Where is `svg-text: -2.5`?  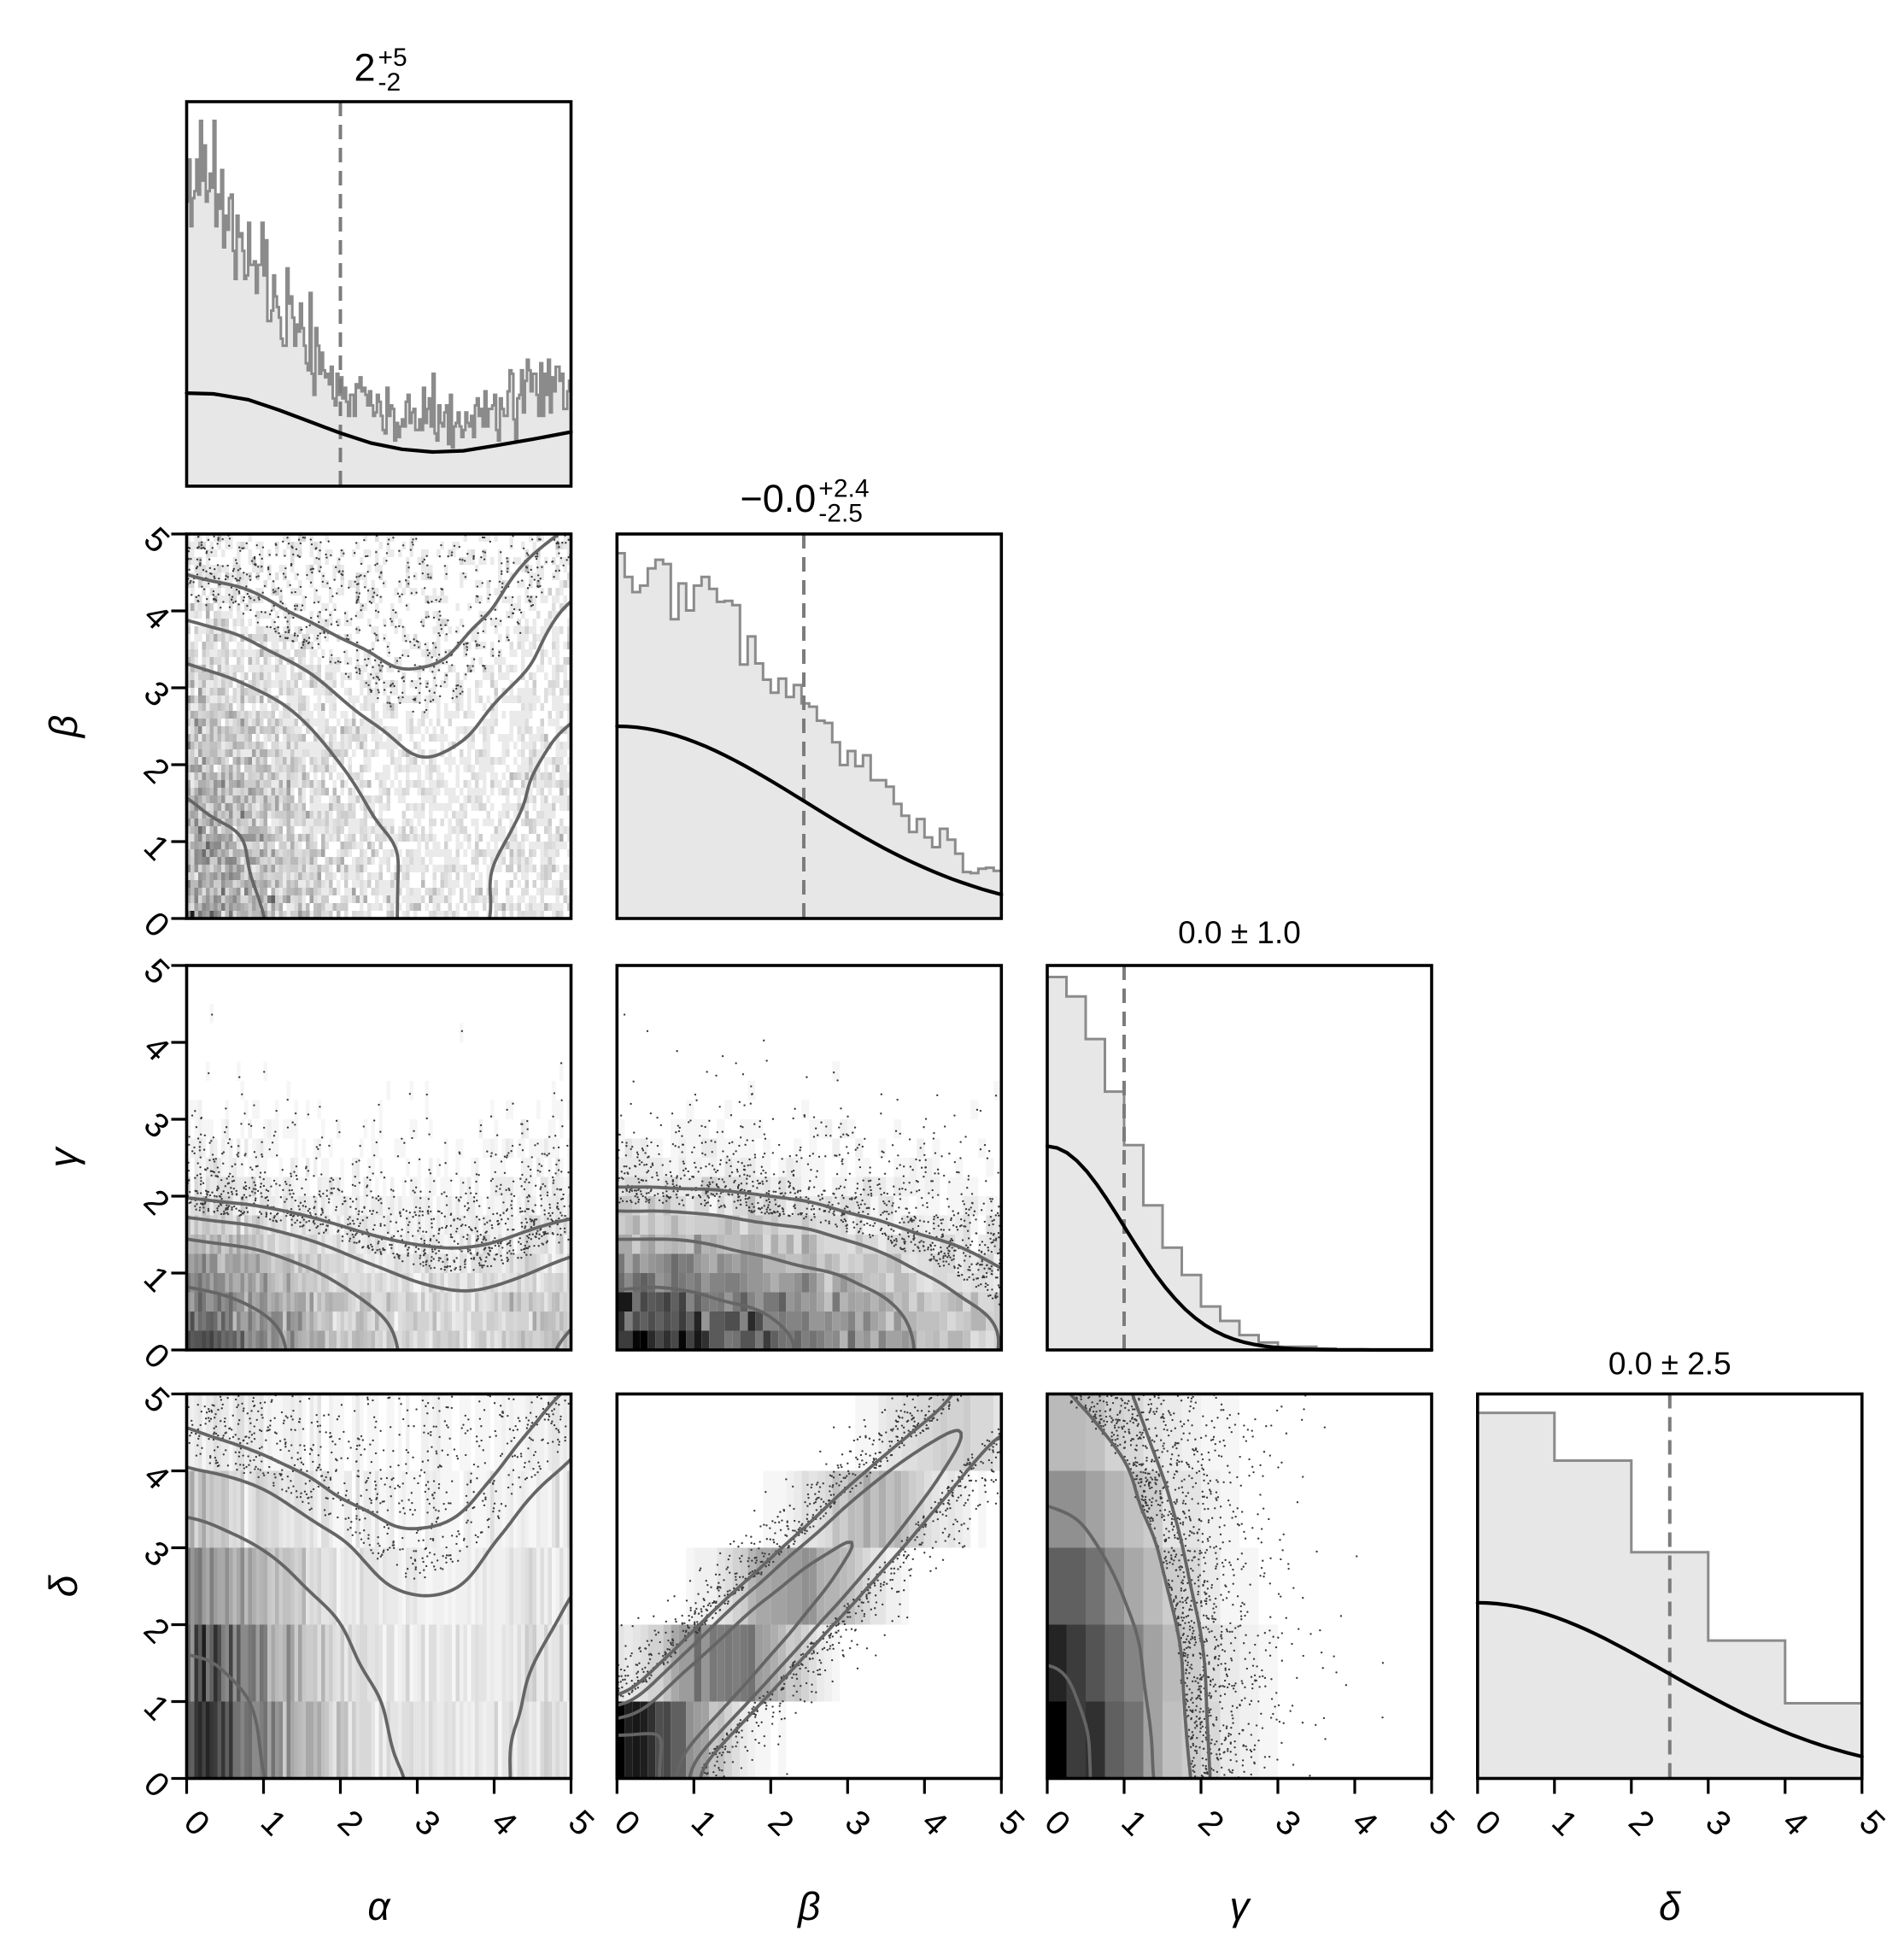 svg-text: -2.5 is located at coordinates (841, 514).